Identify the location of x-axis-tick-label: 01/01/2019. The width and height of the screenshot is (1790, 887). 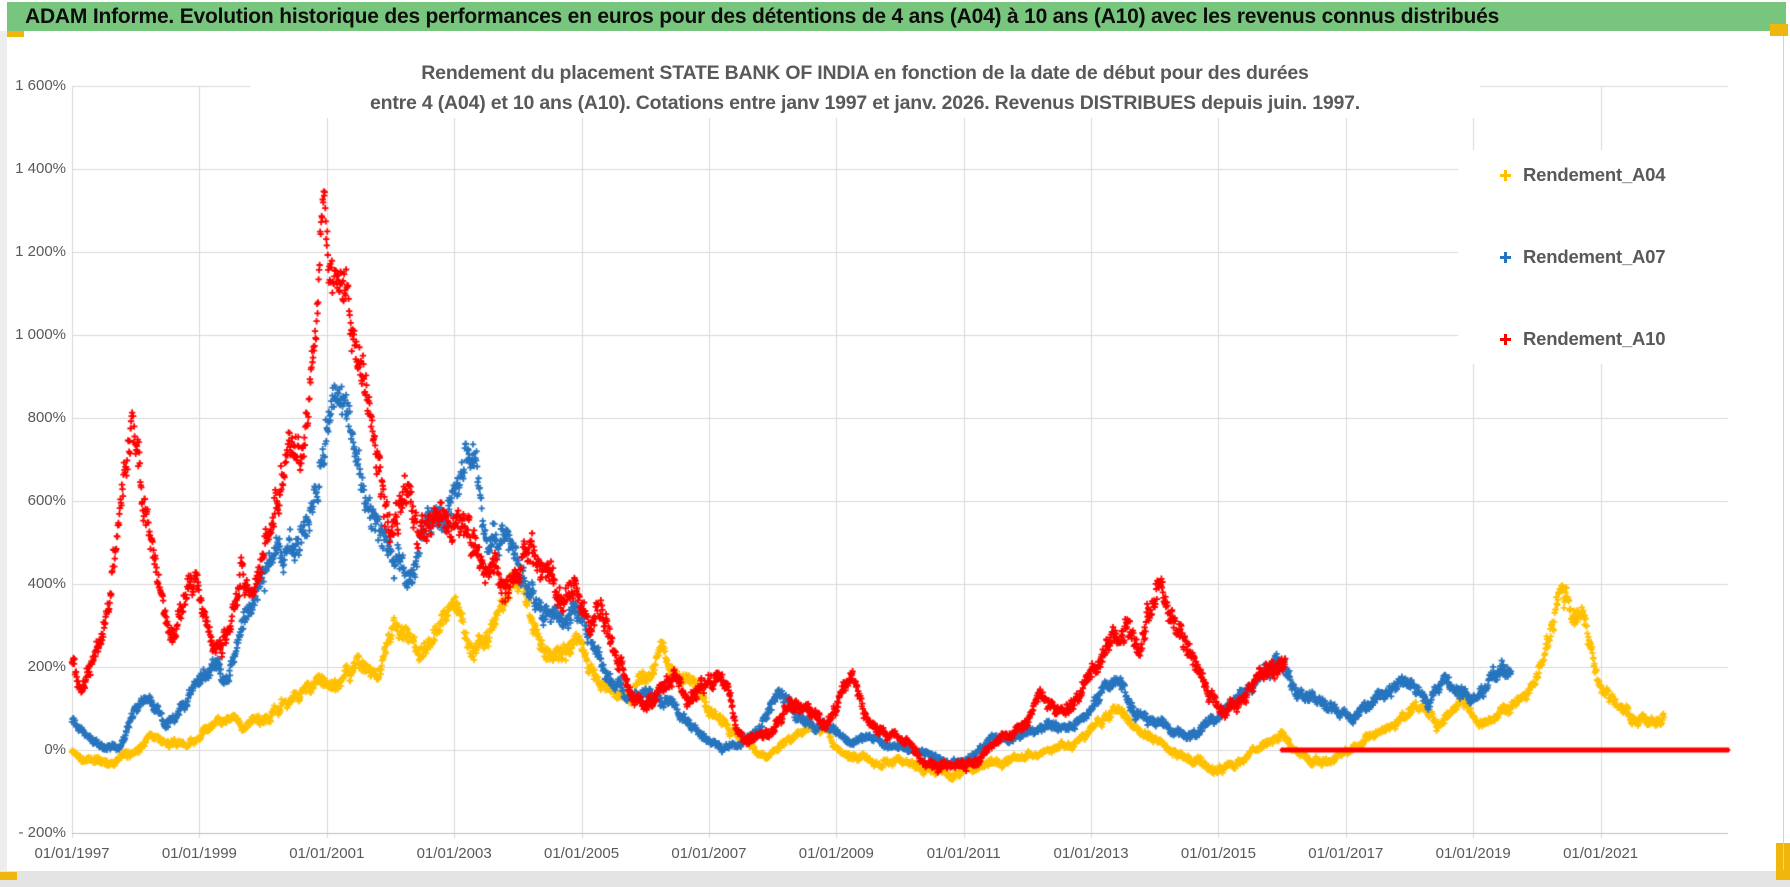
(1473, 853).